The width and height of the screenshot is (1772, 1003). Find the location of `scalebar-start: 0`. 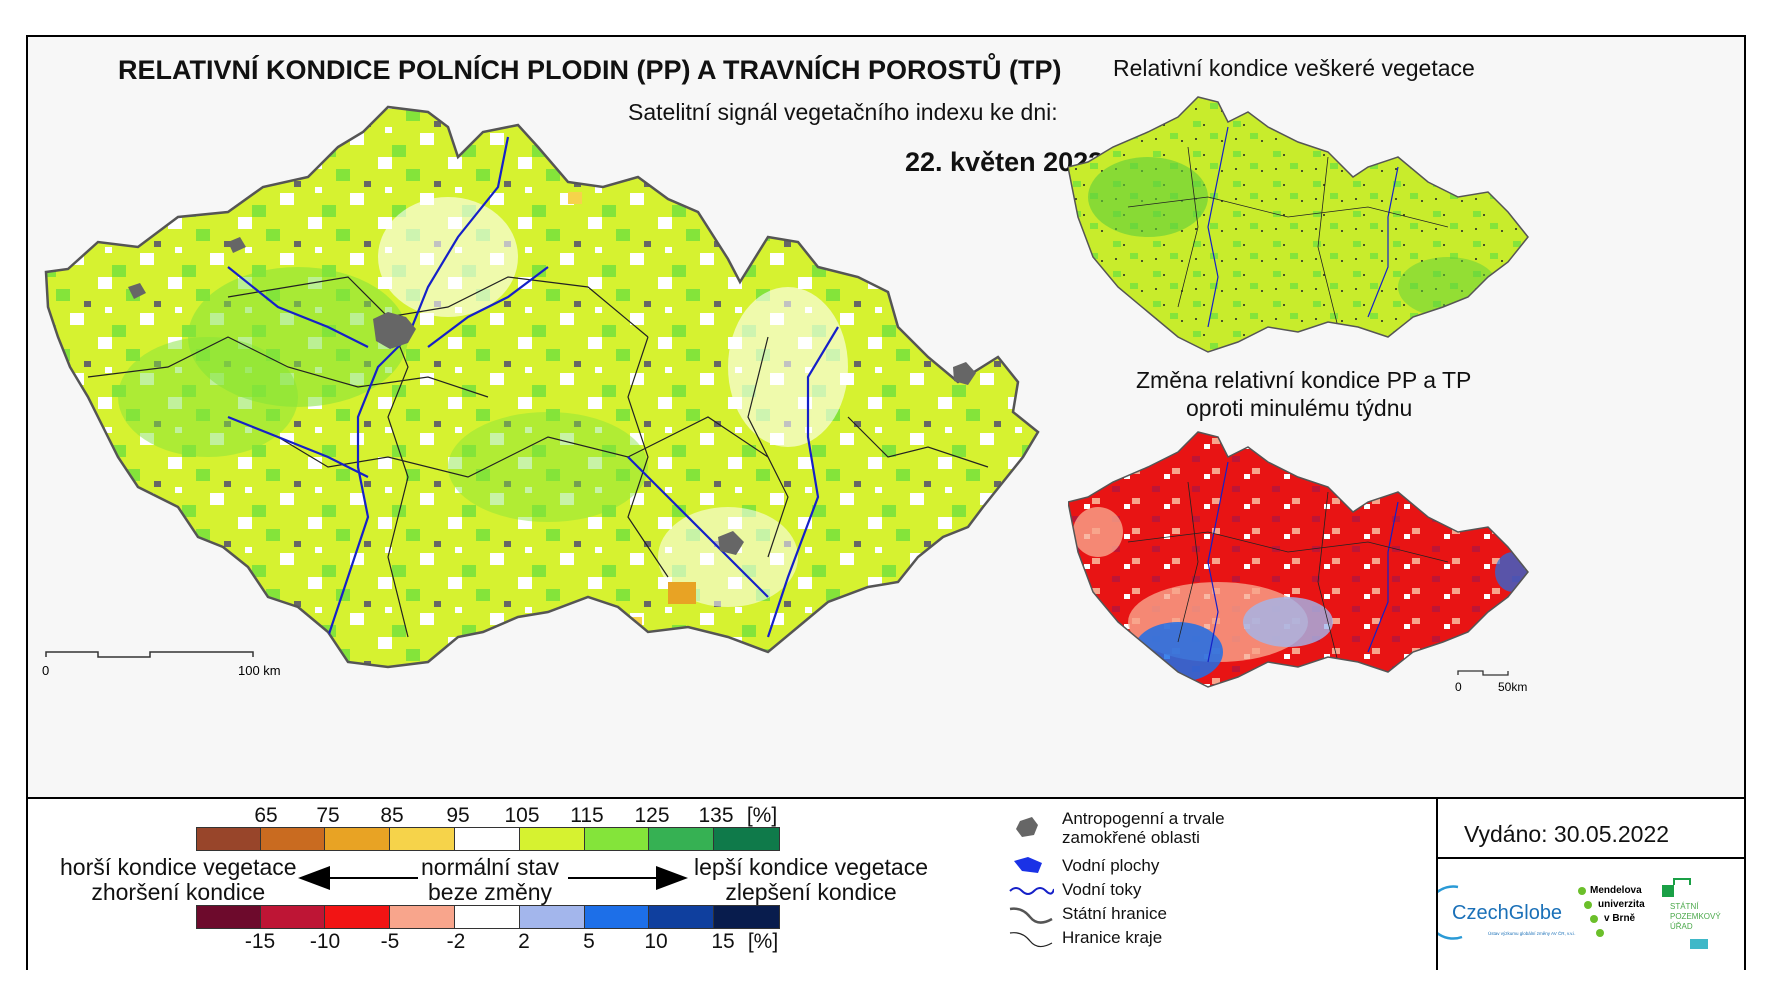

scalebar-start: 0 is located at coordinates (45, 670).